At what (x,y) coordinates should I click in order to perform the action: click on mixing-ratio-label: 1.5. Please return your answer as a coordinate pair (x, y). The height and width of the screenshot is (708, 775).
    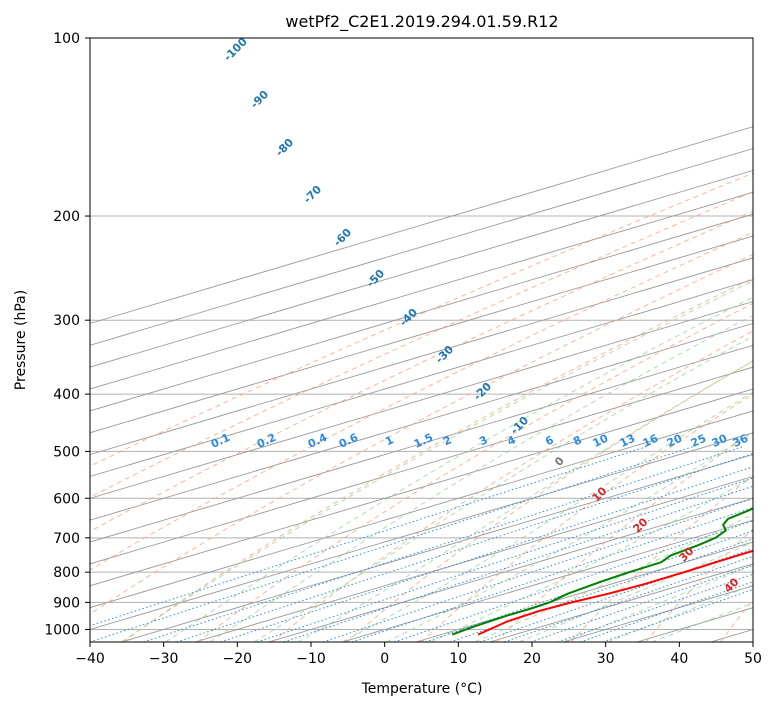
    Looking at the image, I should click on (423, 441).